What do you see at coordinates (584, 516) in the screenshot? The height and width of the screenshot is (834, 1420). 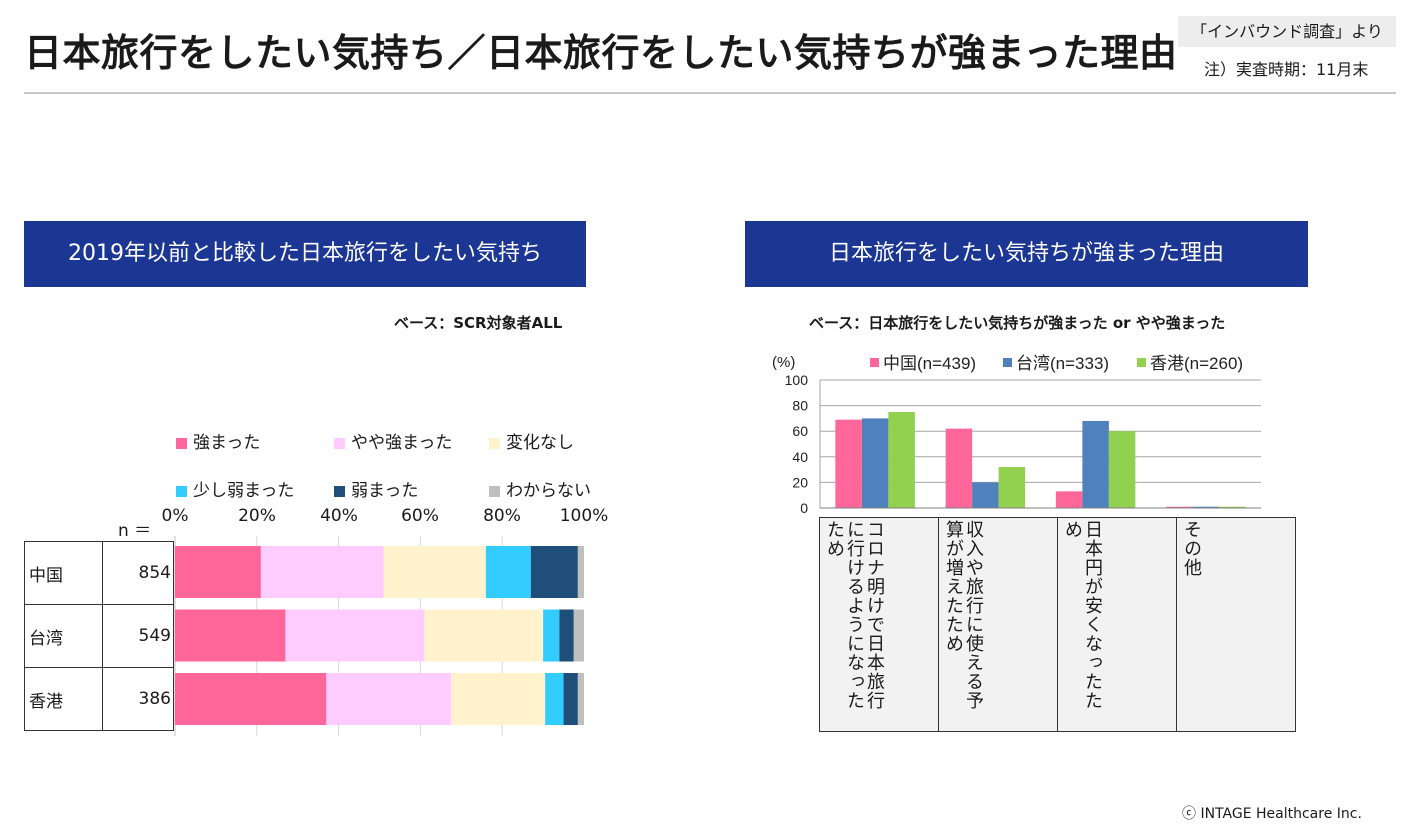 I see `x-tick-label: 100%` at bounding box center [584, 516].